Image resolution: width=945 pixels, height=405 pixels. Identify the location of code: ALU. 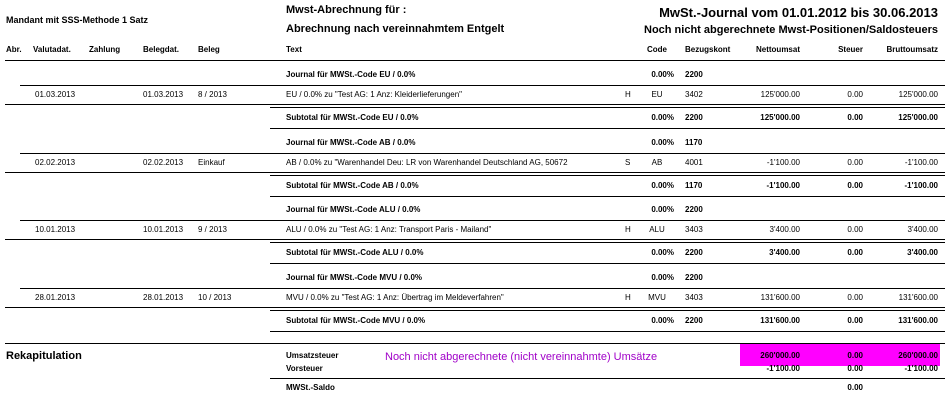
(657, 229).